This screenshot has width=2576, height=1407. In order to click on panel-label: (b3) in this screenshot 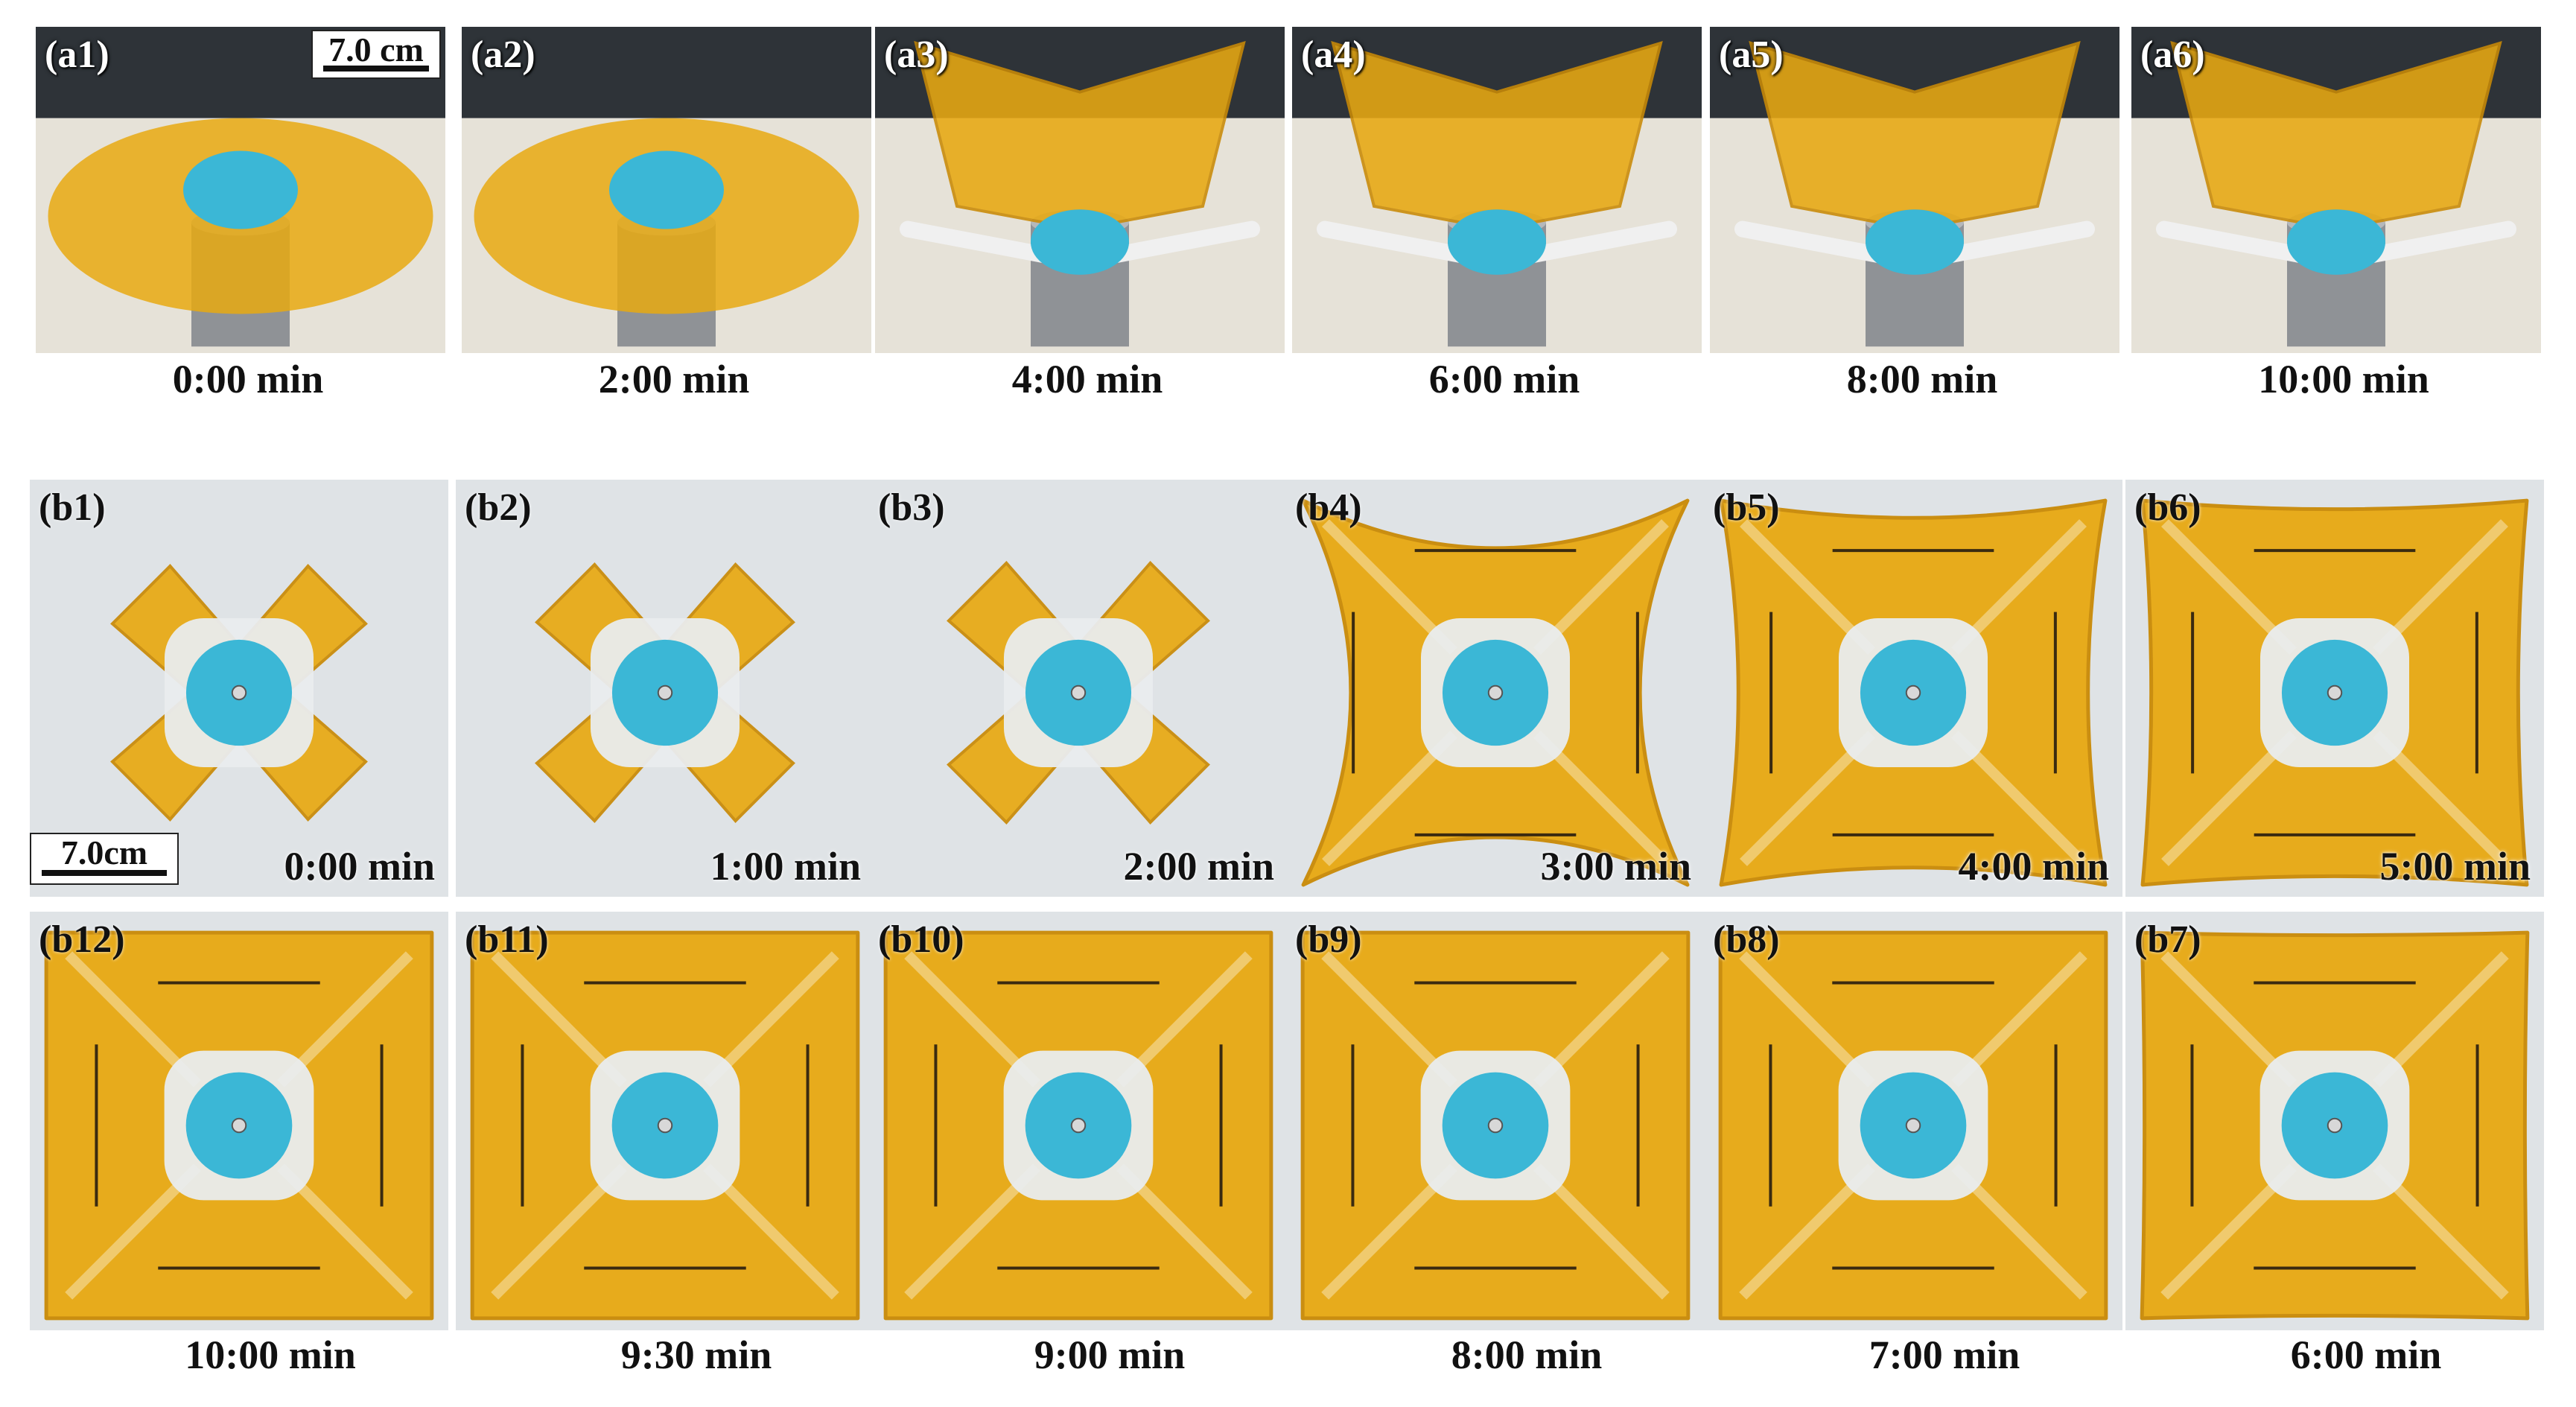, I will do `click(911, 507)`.